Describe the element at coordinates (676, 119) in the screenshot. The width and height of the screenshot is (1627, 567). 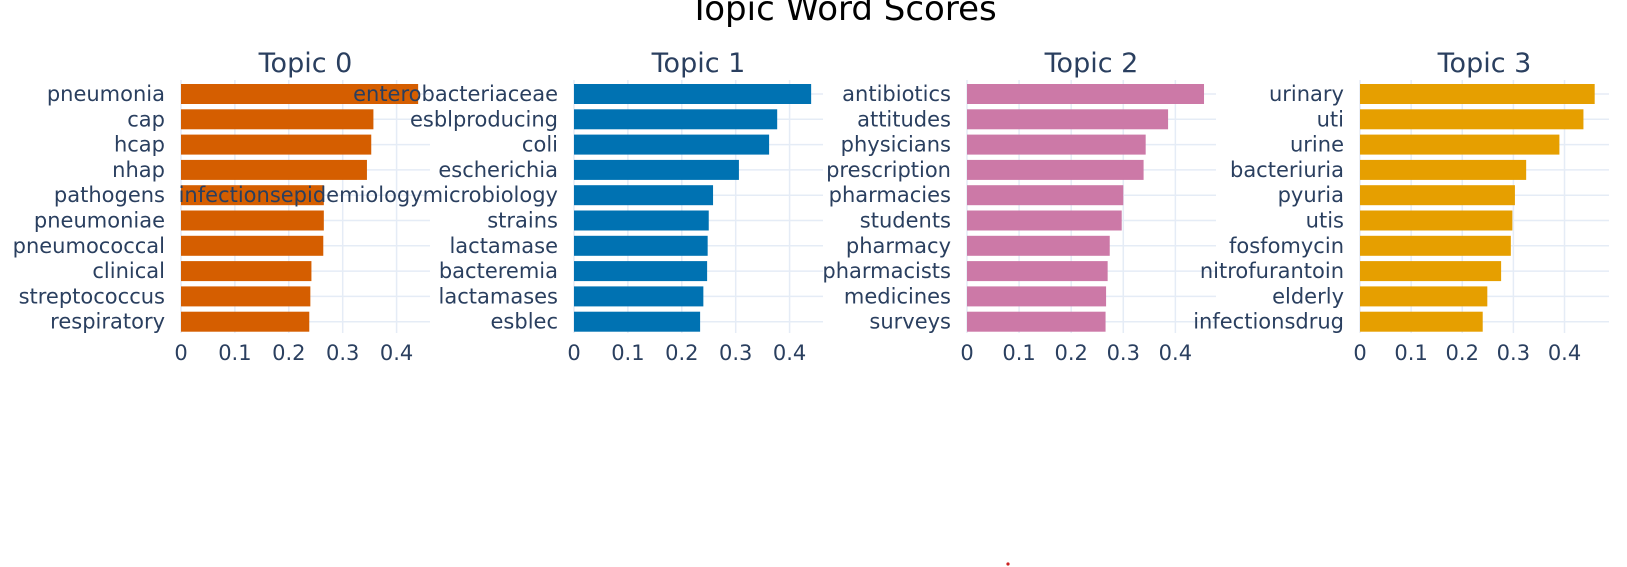
I see `bar-esblproducing` at that location.